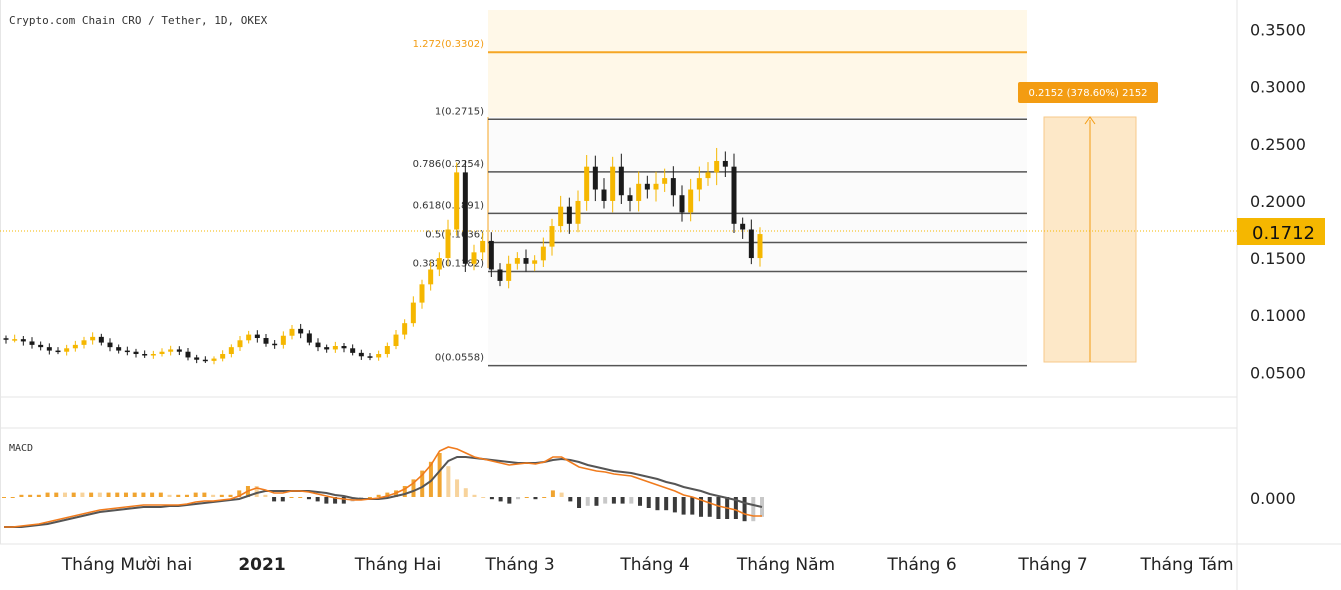  Describe the element at coordinates (449, 164) in the screenshot. I see `fib-level-label: 0.786(0.2254)` at that location.